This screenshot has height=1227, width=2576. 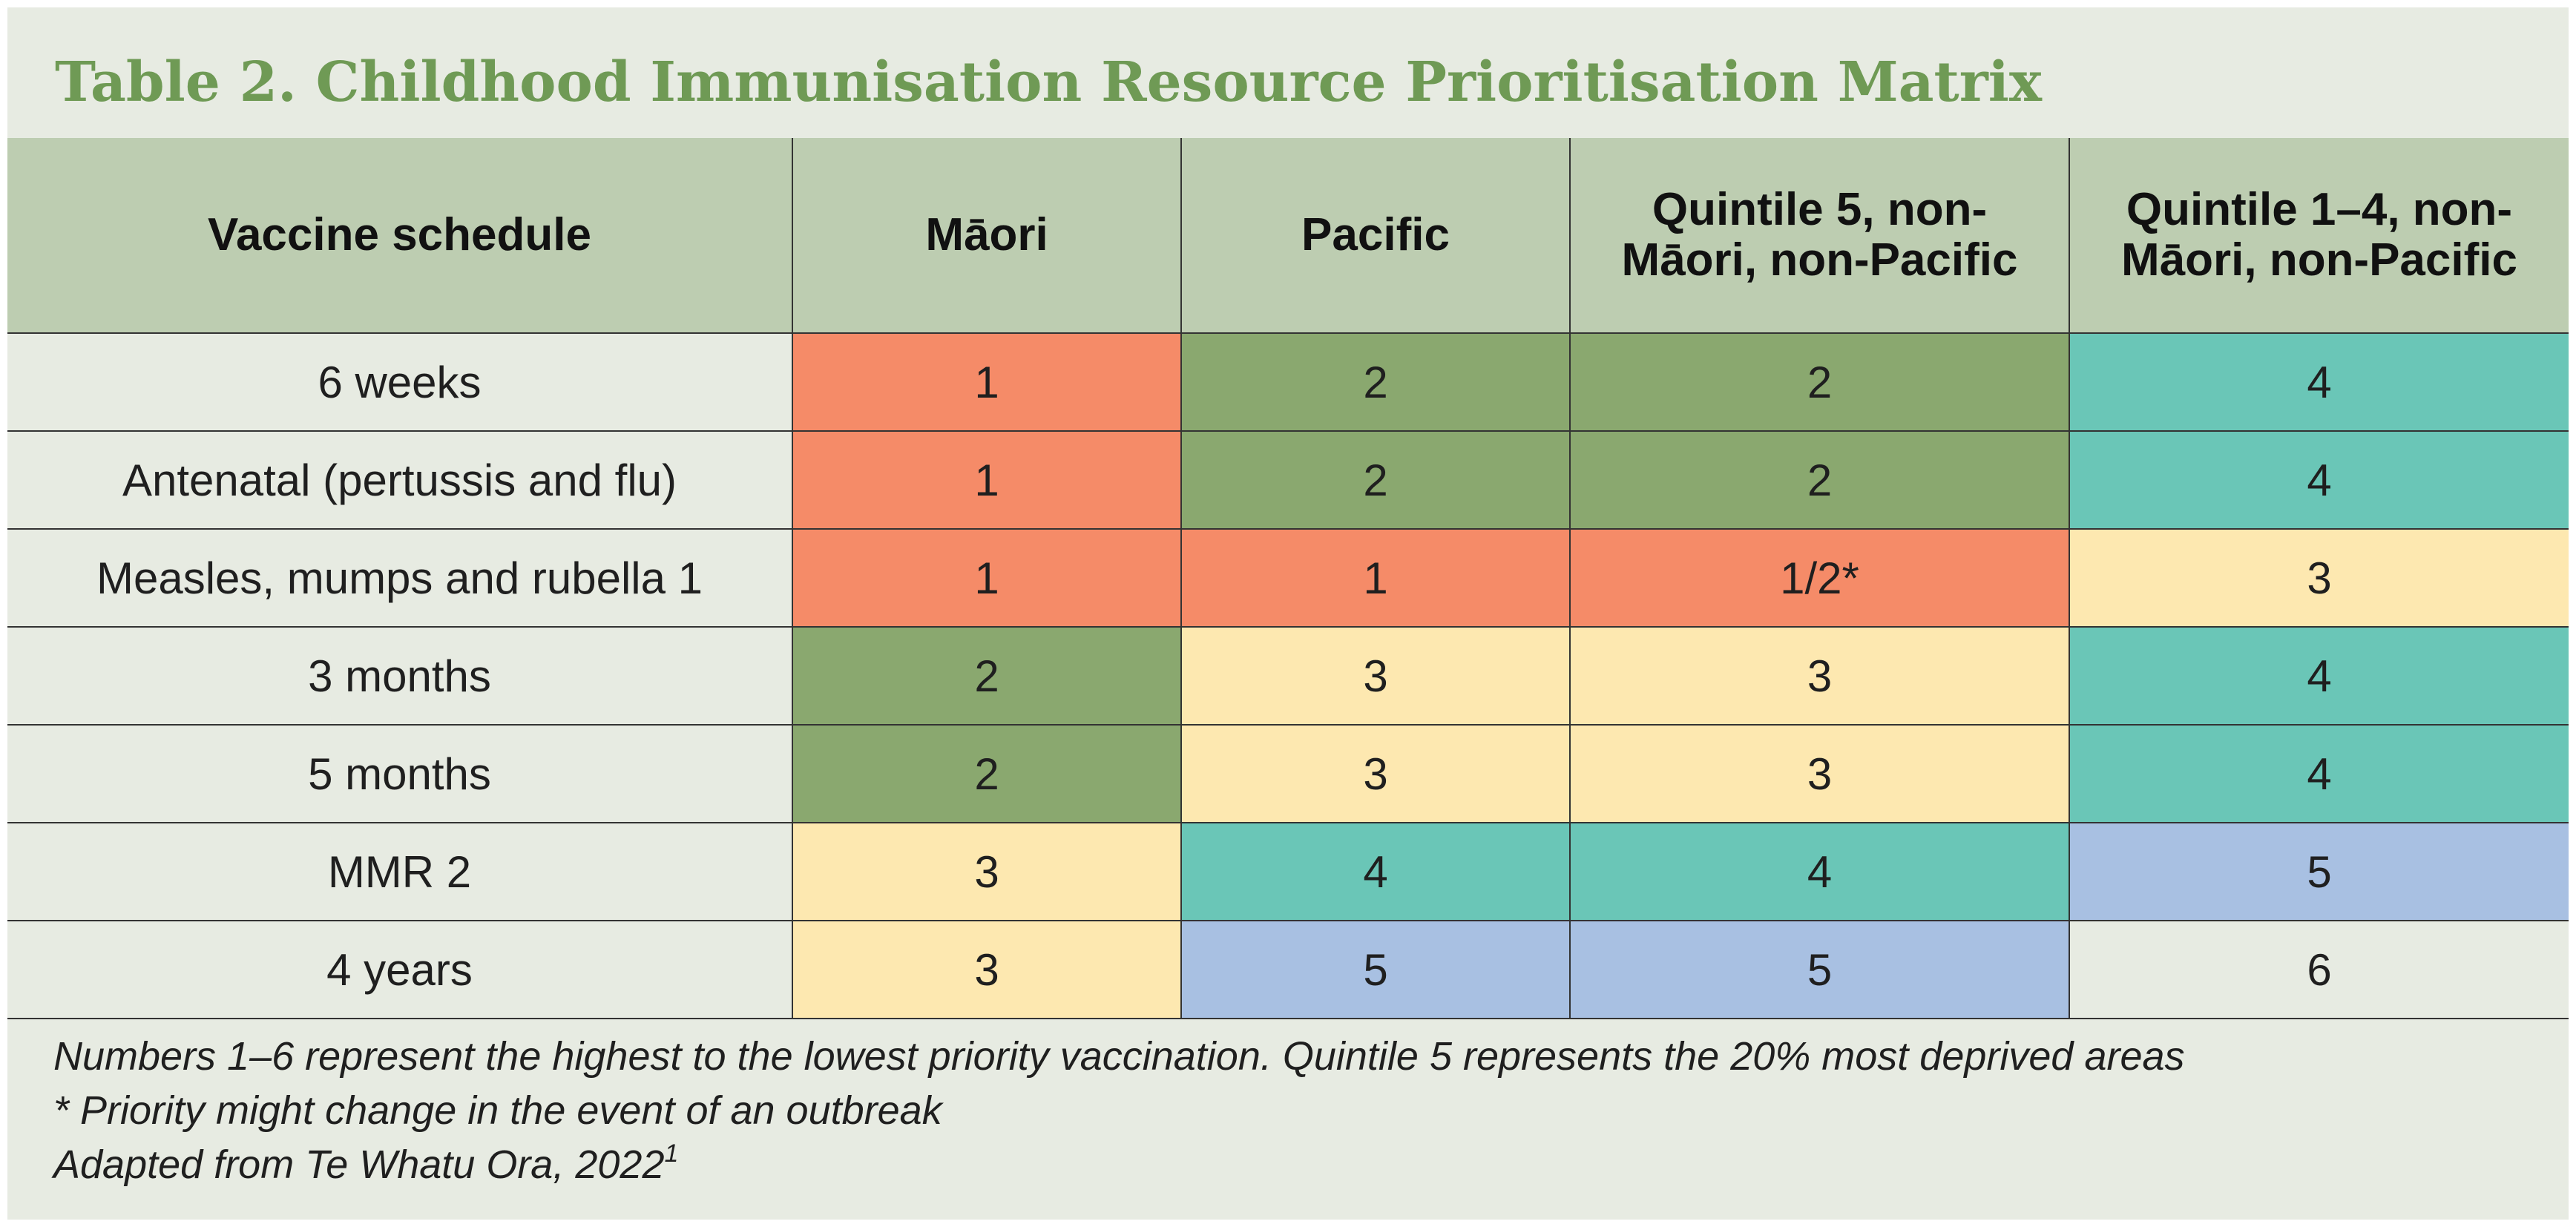 I want to click on table-row: 6 weeks 1 2 2 4, so click(x=1288, y=382).